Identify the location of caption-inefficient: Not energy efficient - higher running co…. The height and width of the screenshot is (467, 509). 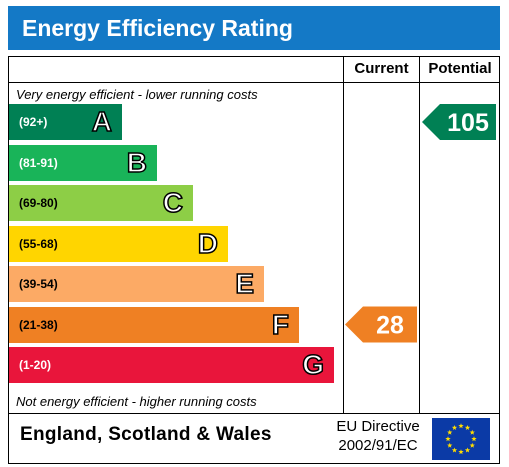
(136, 401).